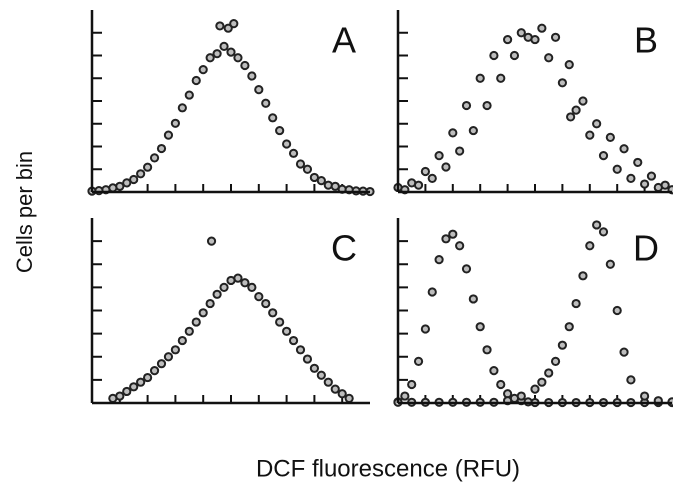 The height and width of the screenshot is (490, 673). I want to click on panel-label: B, so click(646, 40).